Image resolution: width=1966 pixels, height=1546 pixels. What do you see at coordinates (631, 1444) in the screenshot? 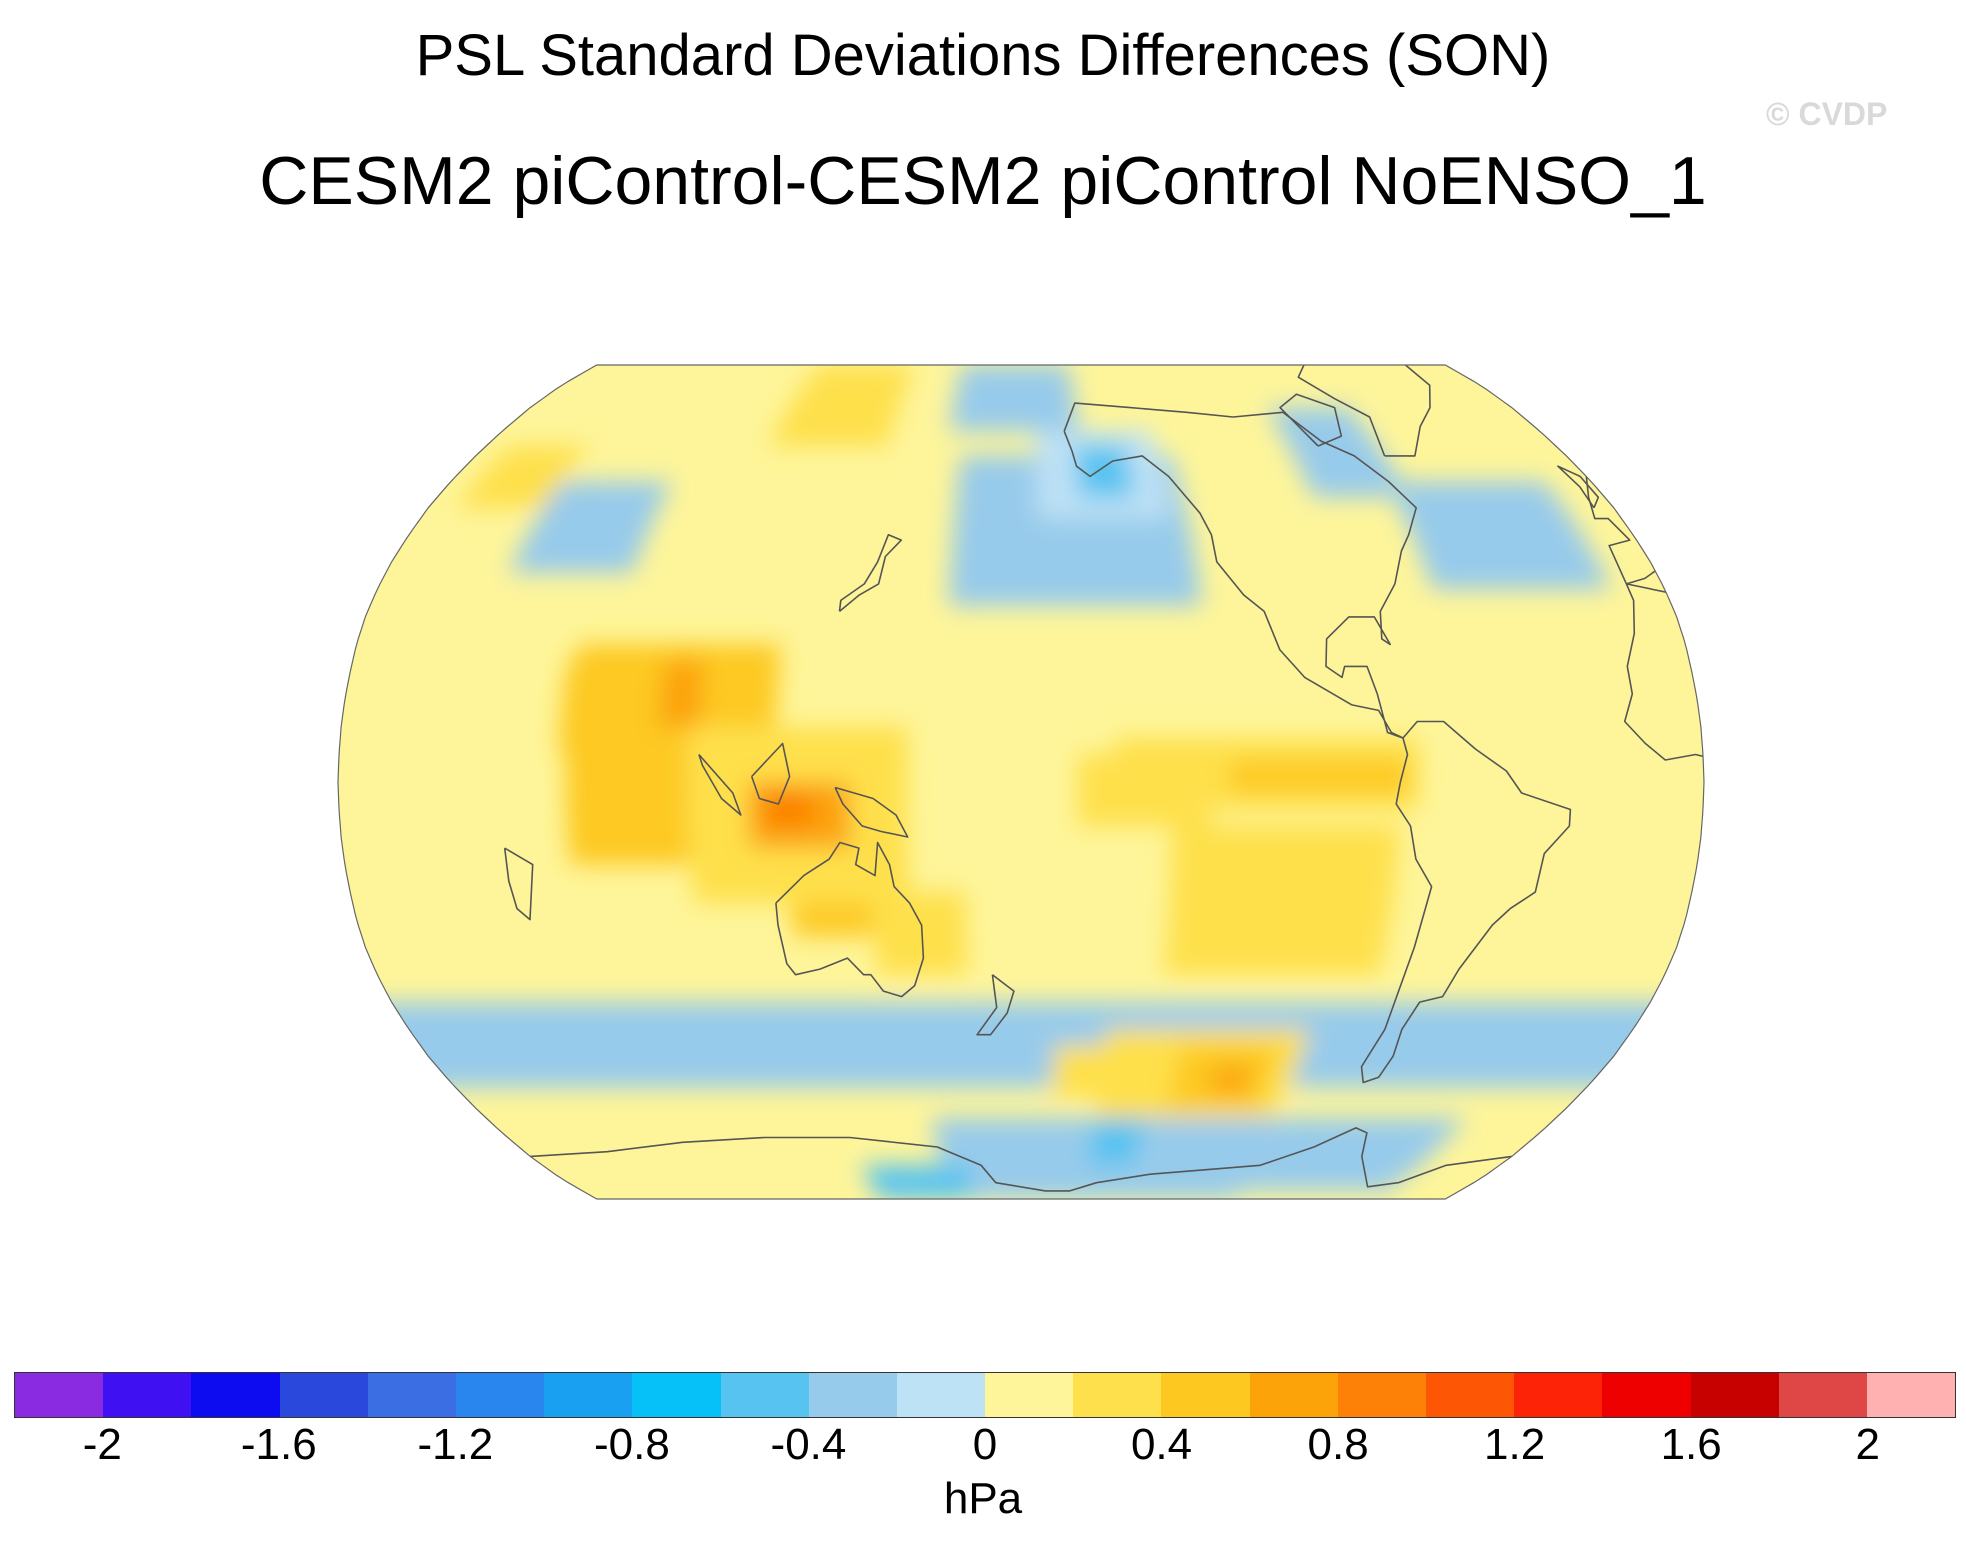
I see `colorbar-tick-label: -0.8` at bounding box center [631, 1444].